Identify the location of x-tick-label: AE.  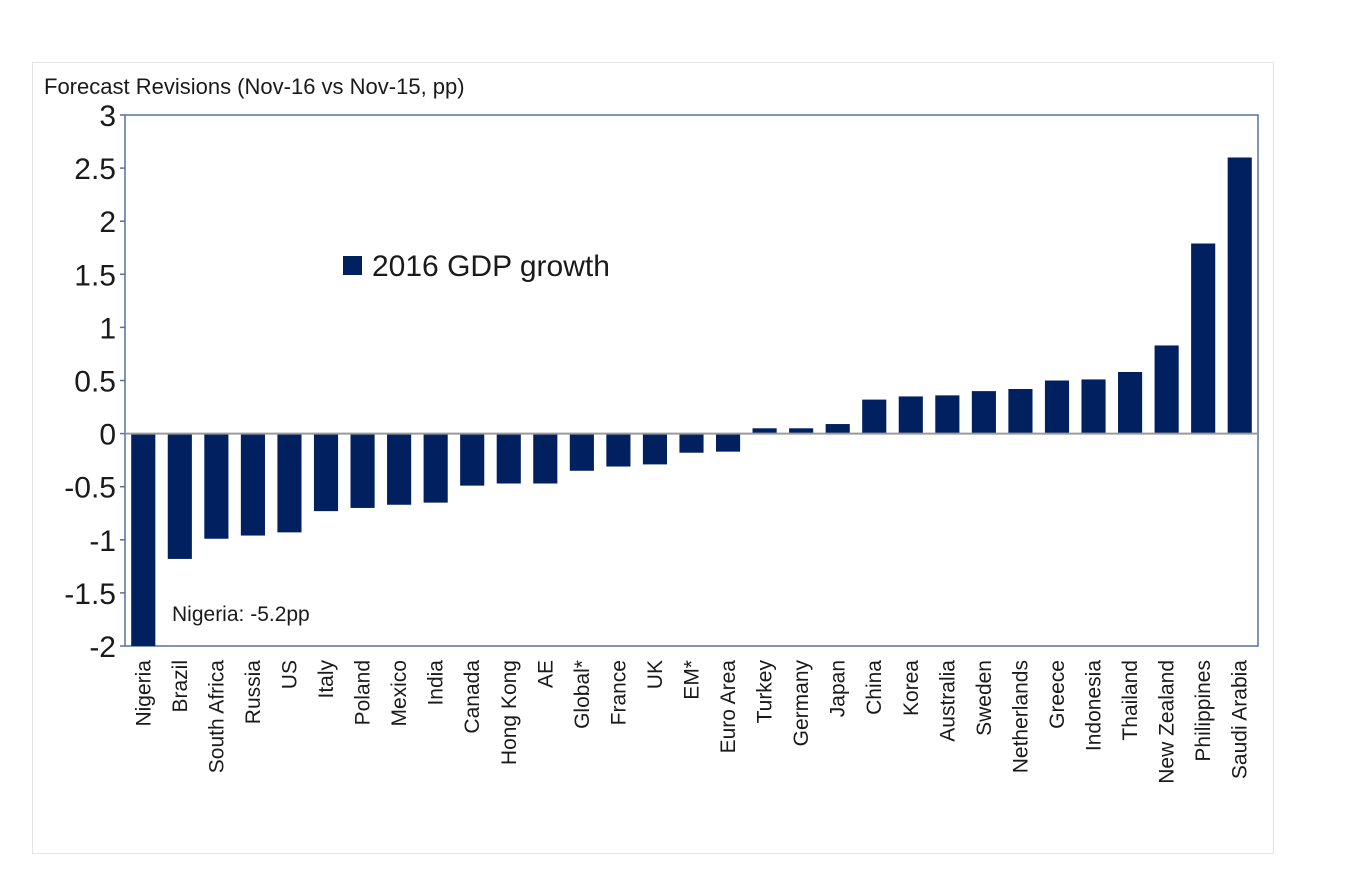
(545, 674).